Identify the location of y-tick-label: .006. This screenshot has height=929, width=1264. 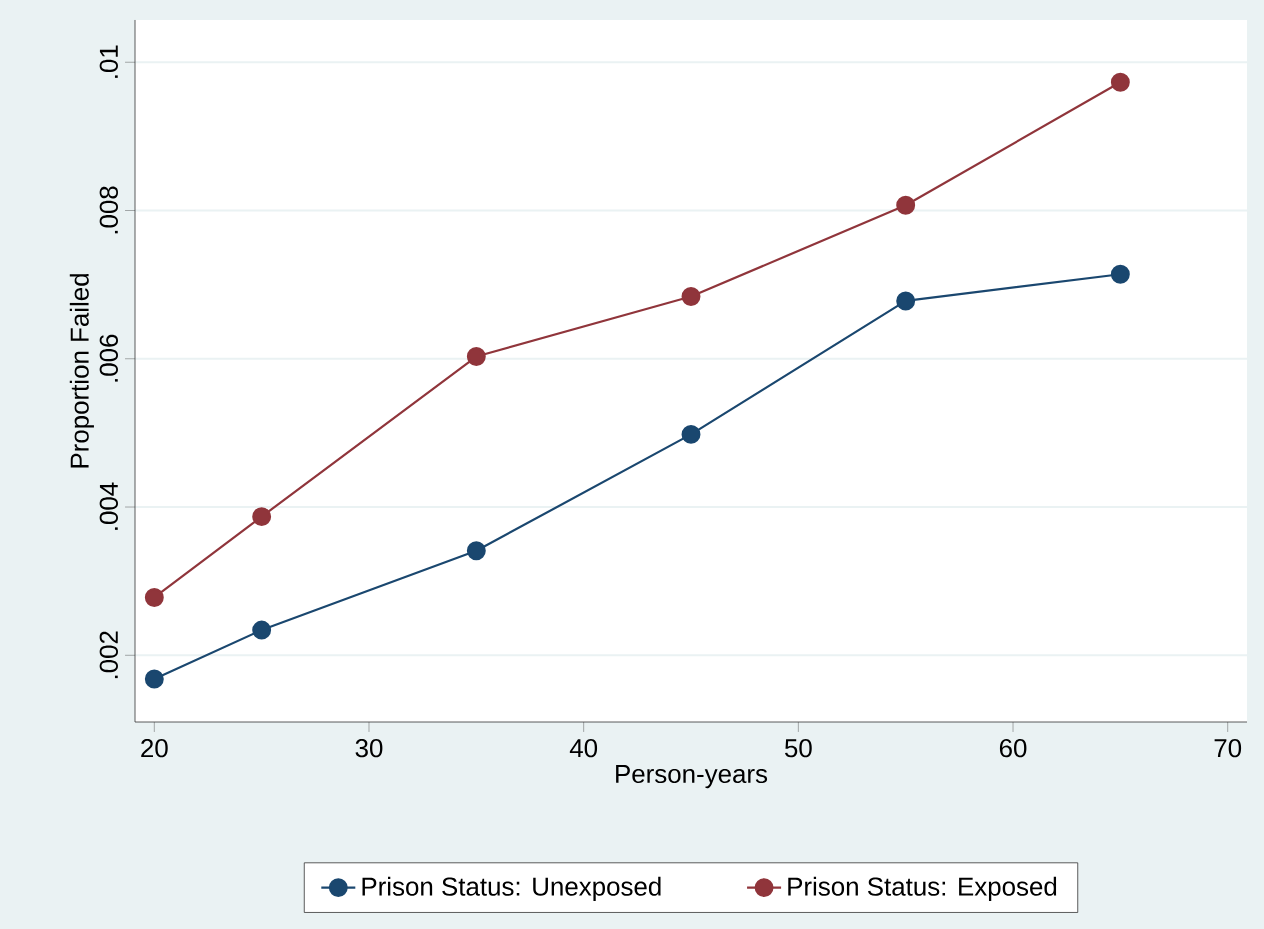
(108, 358).